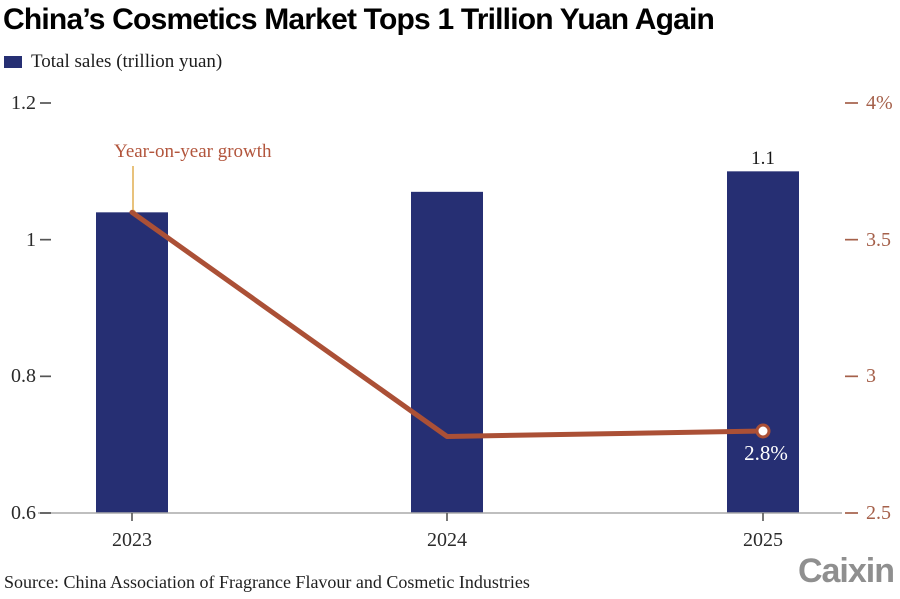 The width and height of the screenshot is (900, 599). What do you see at coordinates (447, 352) in the screenshot?
I see `bar-2024` at bounding box center [447, 352].